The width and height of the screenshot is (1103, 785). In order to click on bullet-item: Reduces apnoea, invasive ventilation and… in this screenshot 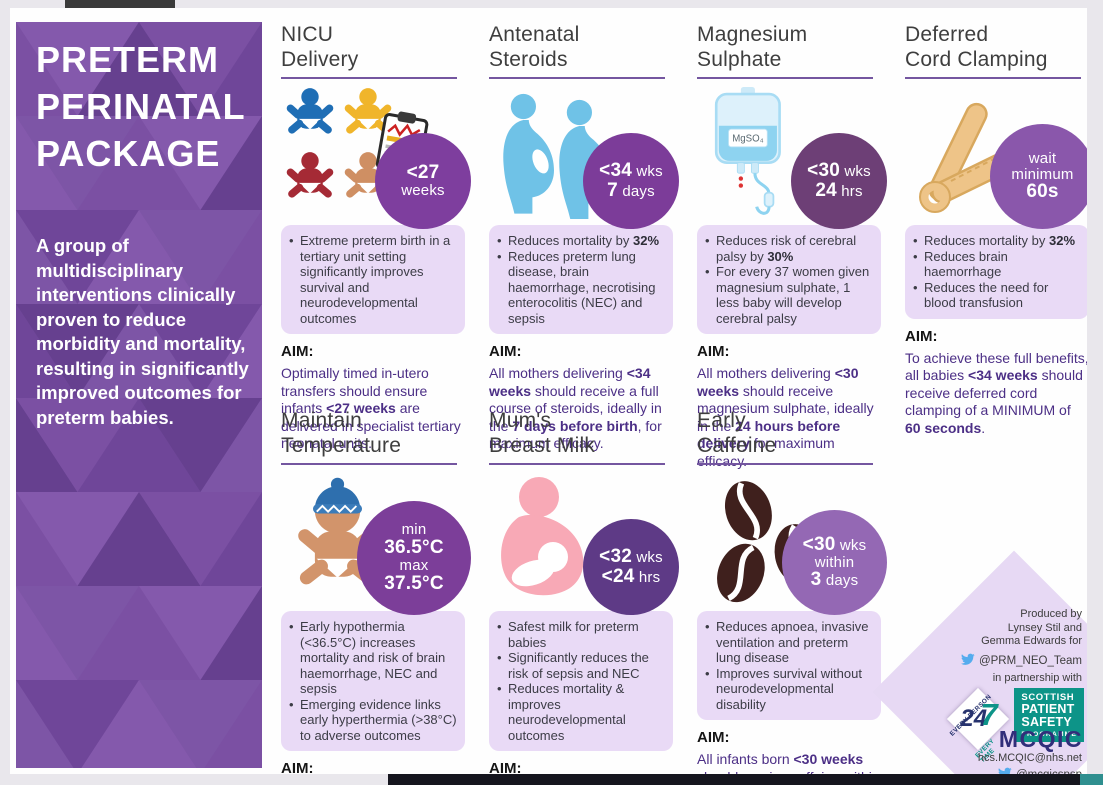, I will do `click(789, 642)`.